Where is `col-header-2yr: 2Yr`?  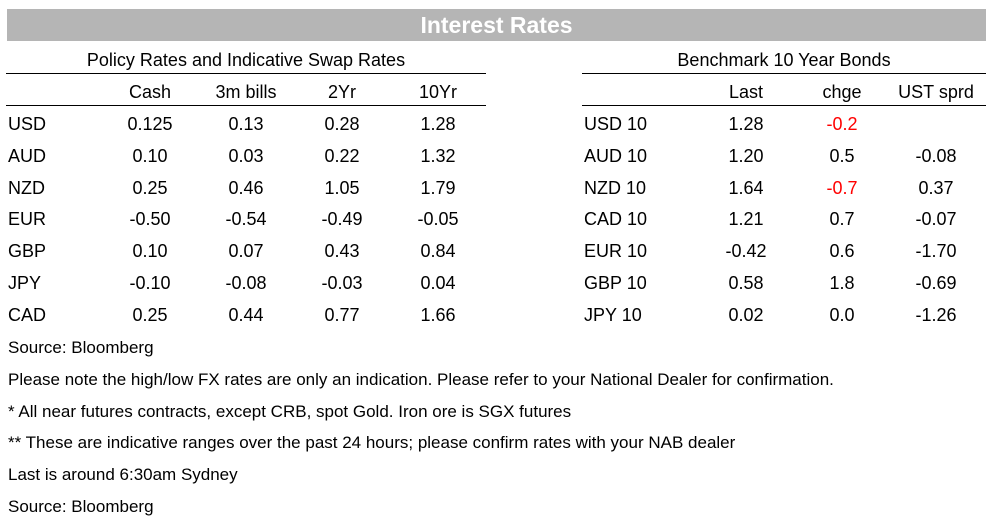 col-header-2yr: 2Yr is located at coordinates (341, 92).